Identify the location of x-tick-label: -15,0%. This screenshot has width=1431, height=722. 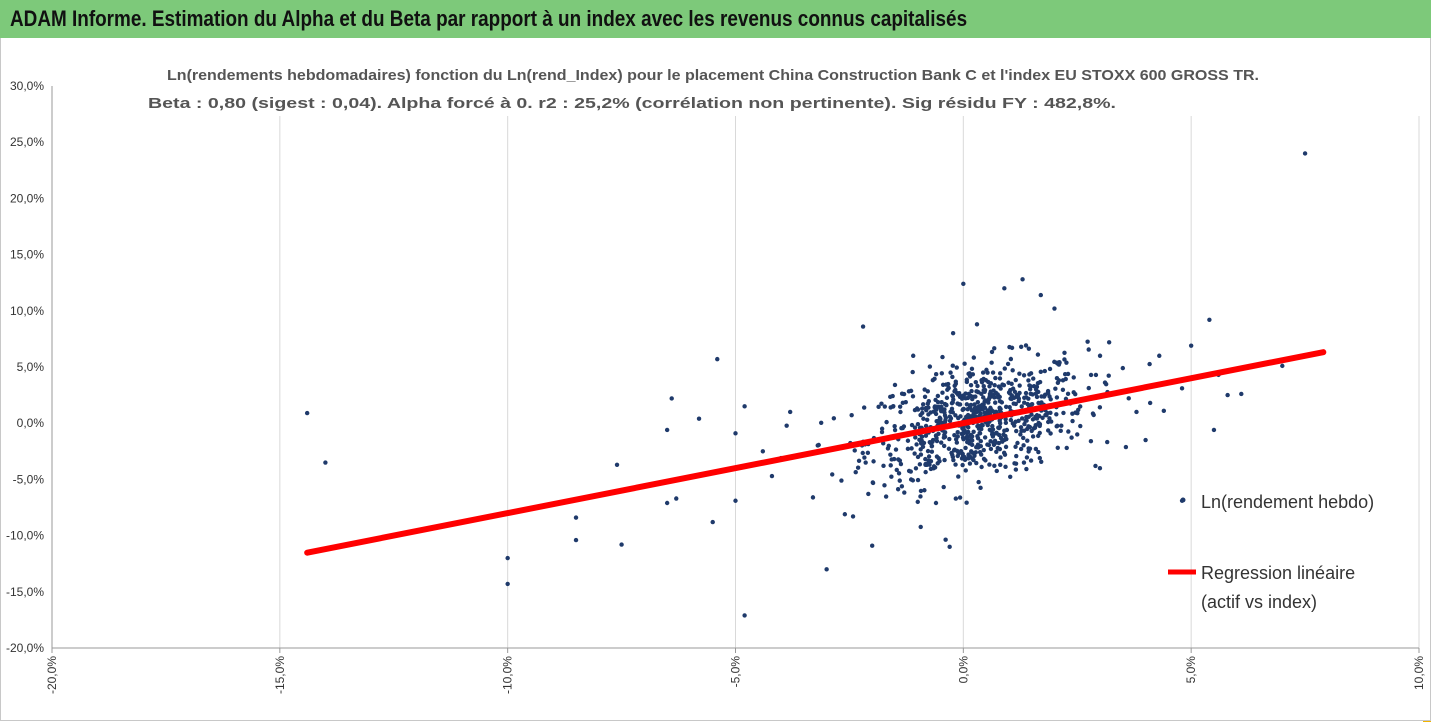
(280, 675).